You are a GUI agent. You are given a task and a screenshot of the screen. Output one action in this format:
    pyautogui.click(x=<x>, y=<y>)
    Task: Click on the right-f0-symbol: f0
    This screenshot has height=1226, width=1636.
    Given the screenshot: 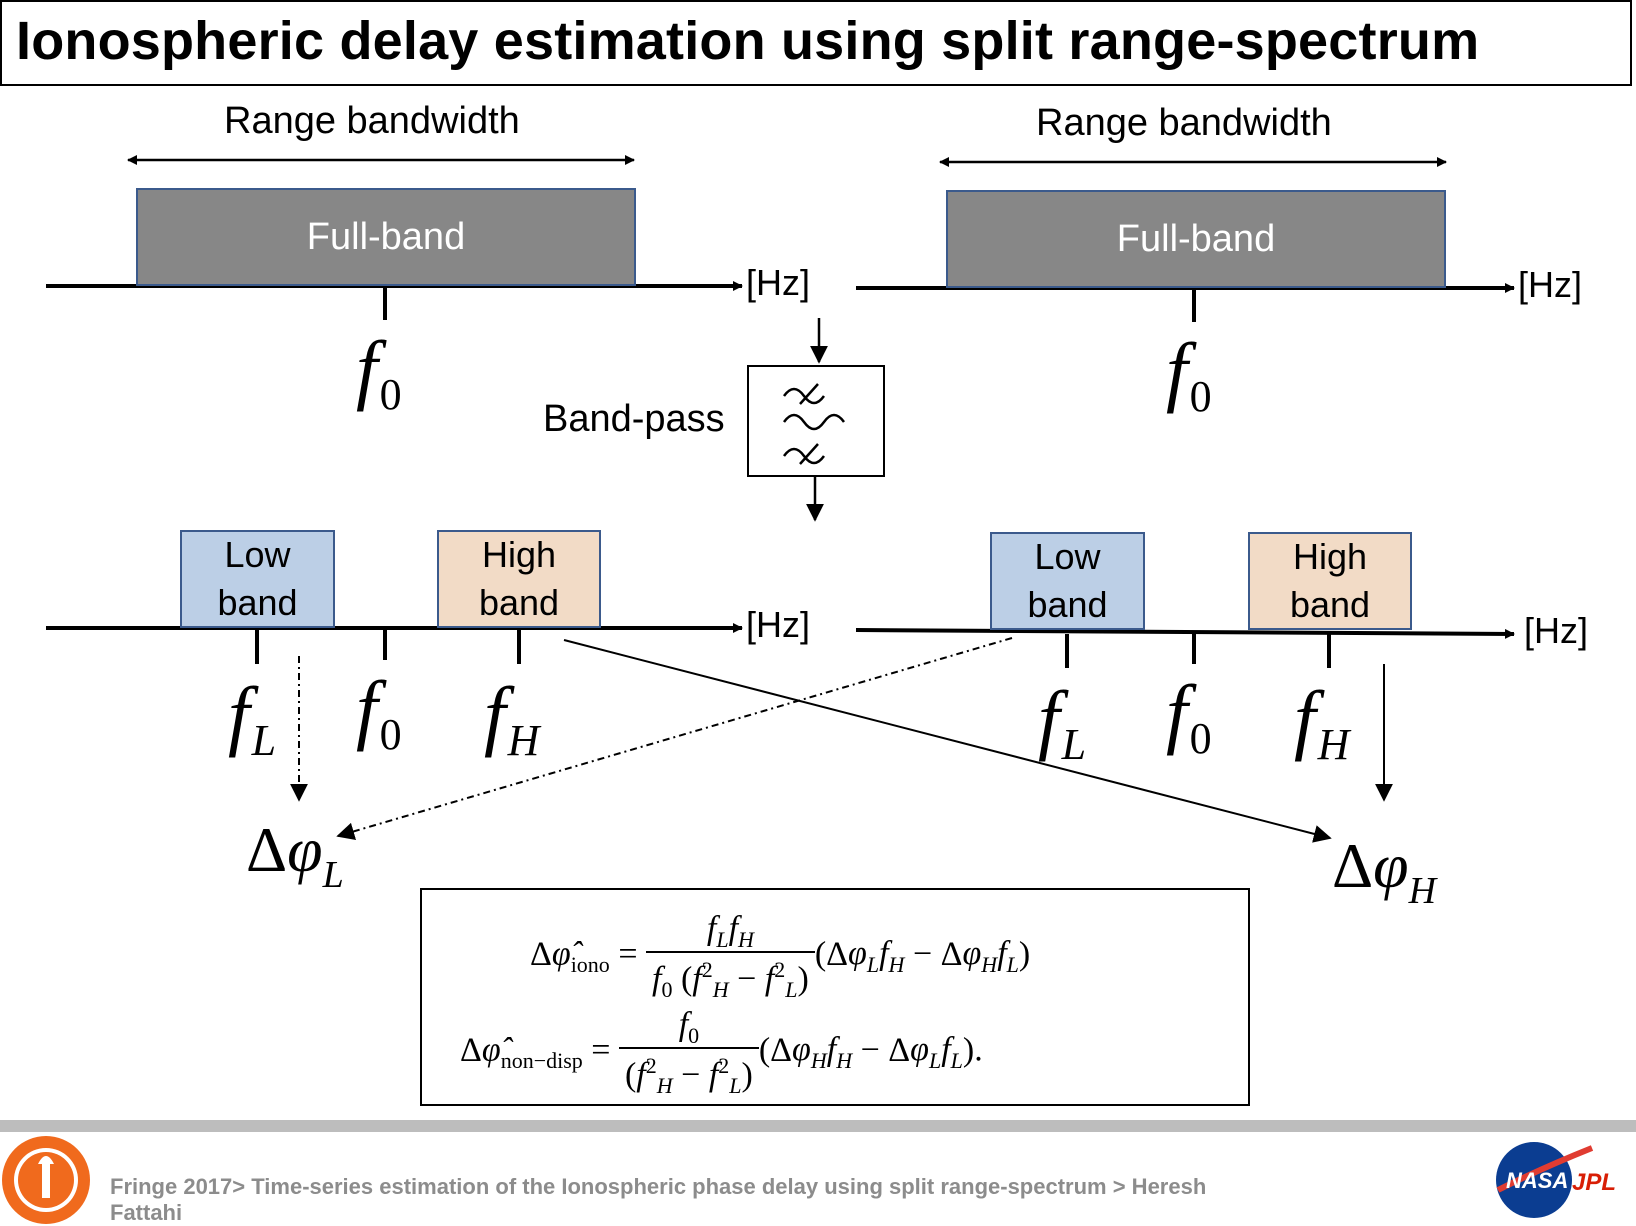 What is the action you would take?
    pyautogui.click(x=1189, y=374)
    